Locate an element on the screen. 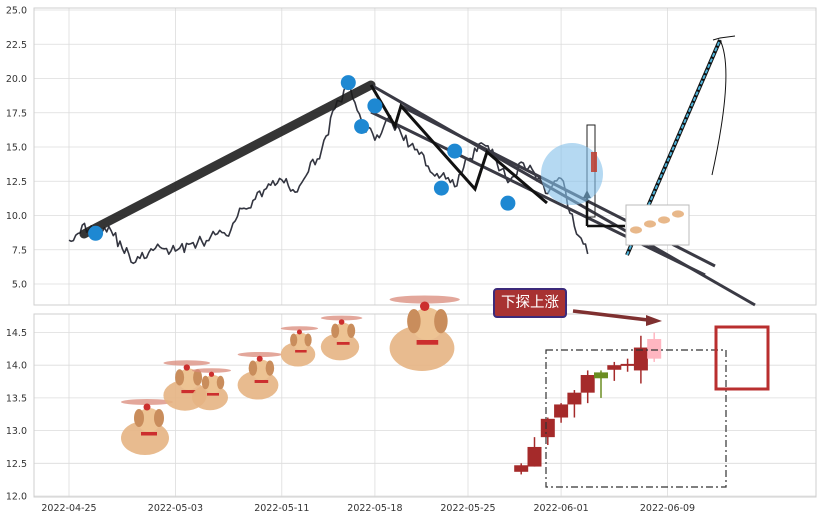 Image resolution: width=822 pixels, height=520 pixels. x-tick-label: 2022-04-25 is located at coordinates (68, 508).